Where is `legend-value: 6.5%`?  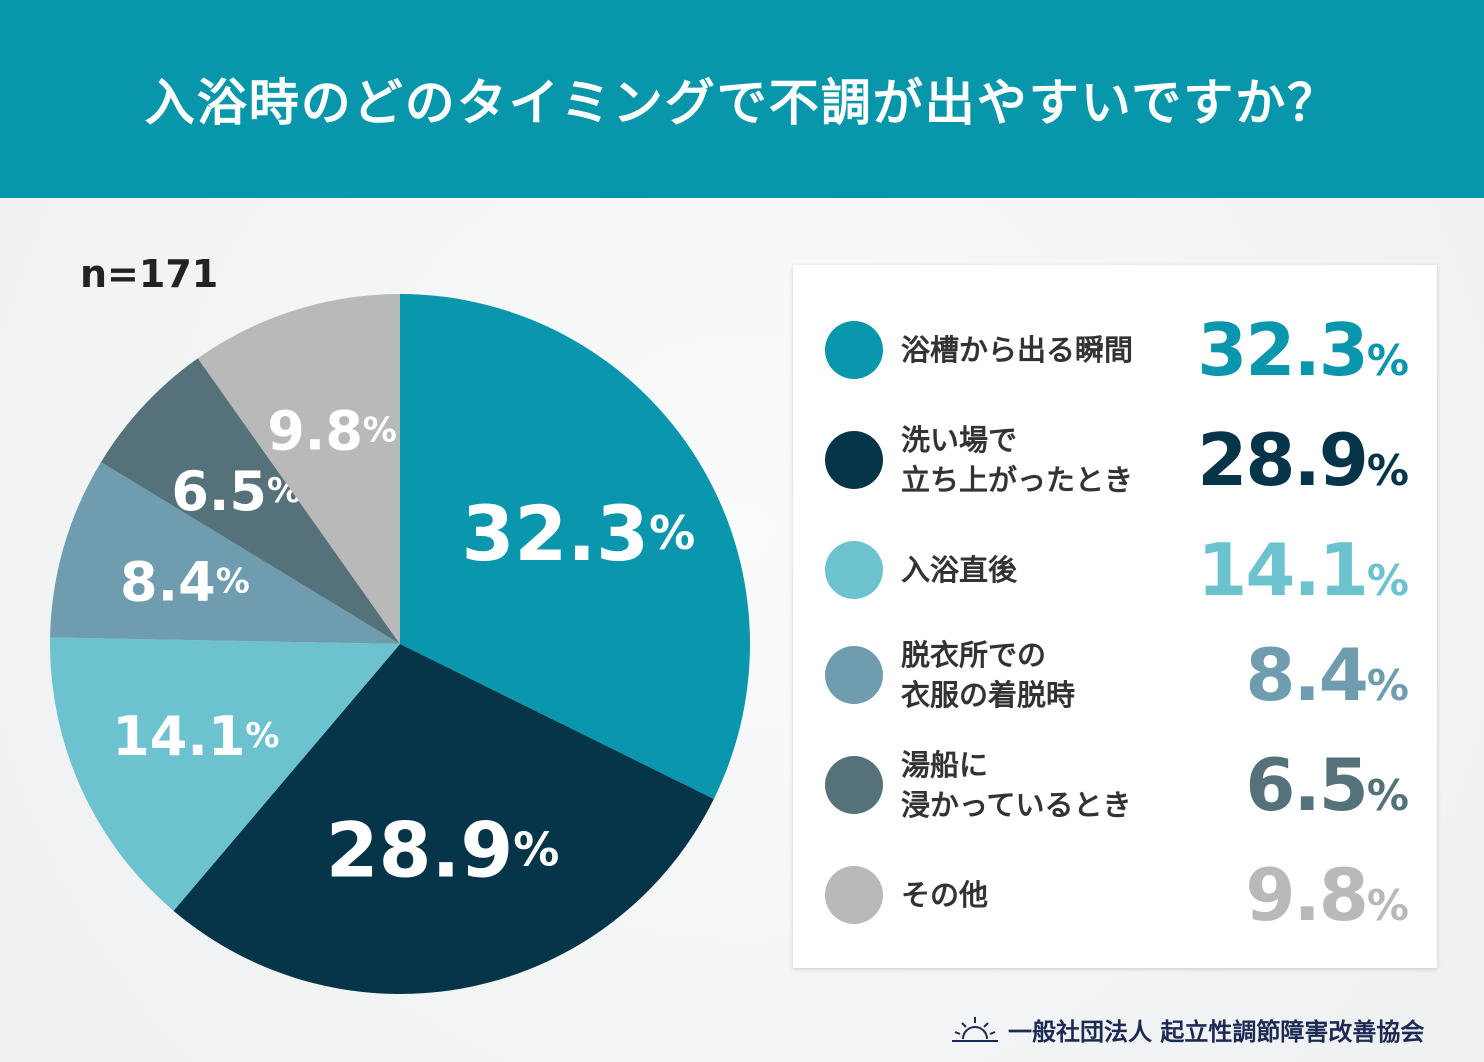
legend-value: 6.5% is located at coordinates (1327, 785).